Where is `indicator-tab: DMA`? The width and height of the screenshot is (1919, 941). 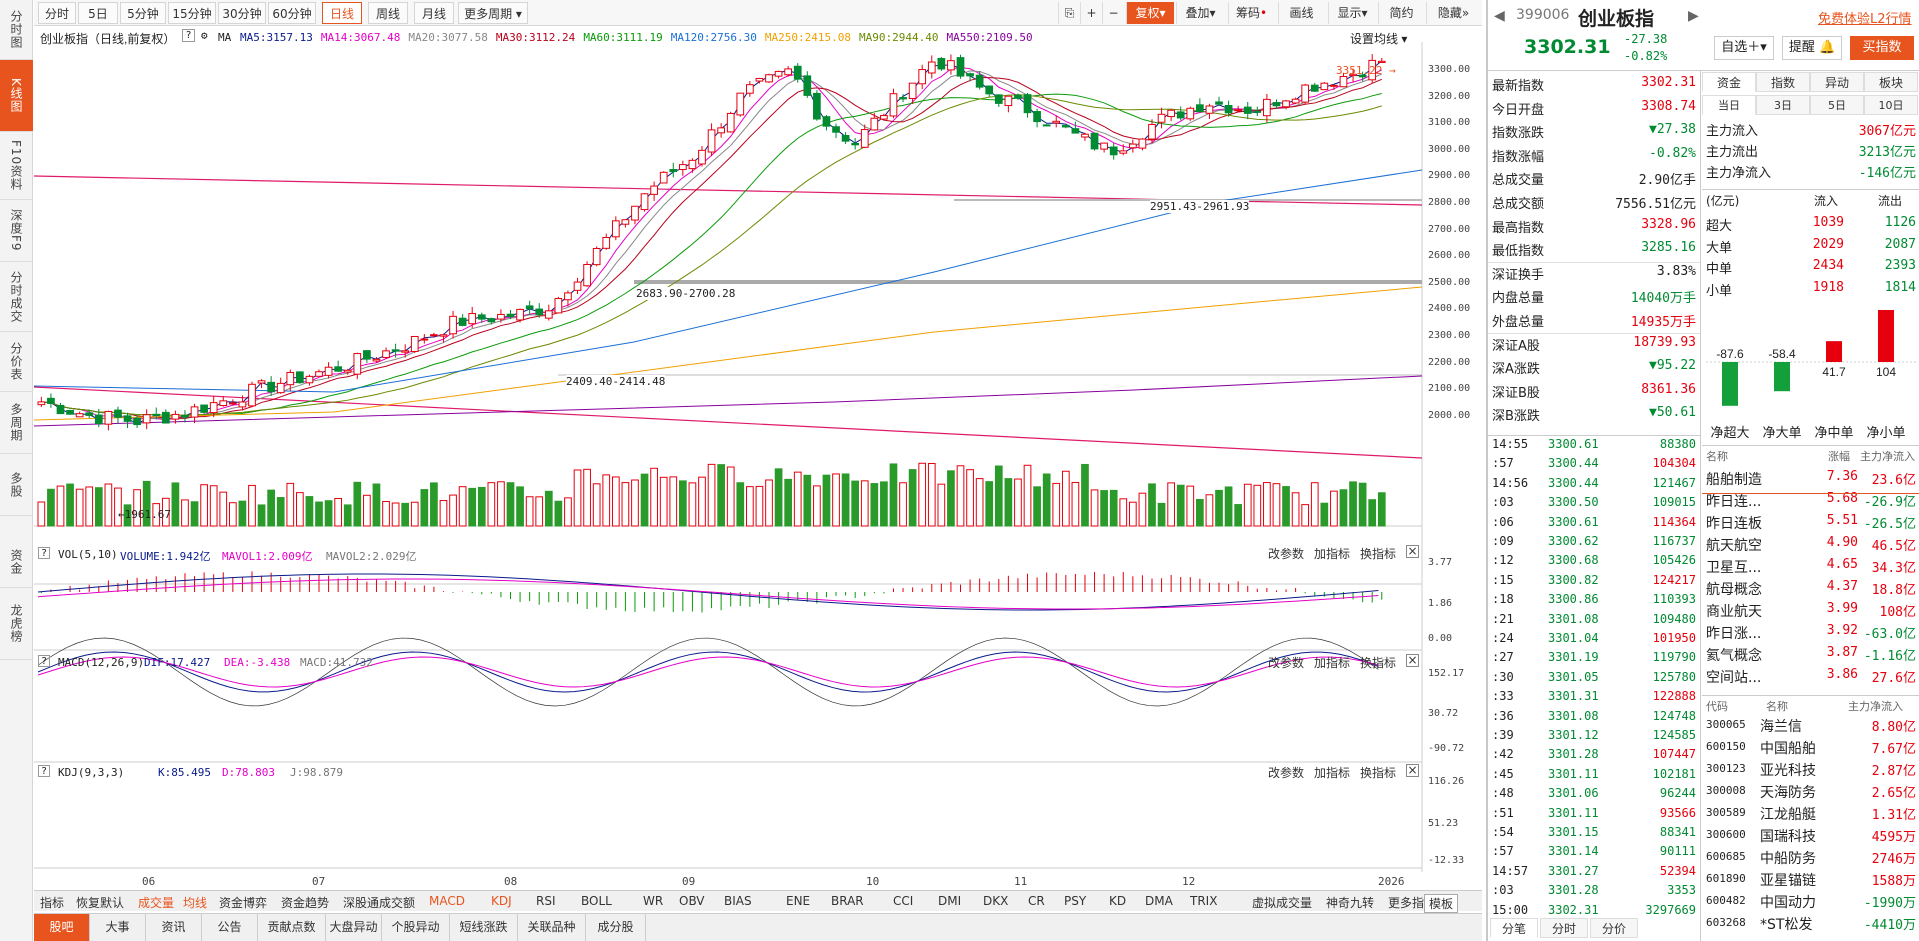 indicator-tab: DMA is located at coordinates (1159, 901).